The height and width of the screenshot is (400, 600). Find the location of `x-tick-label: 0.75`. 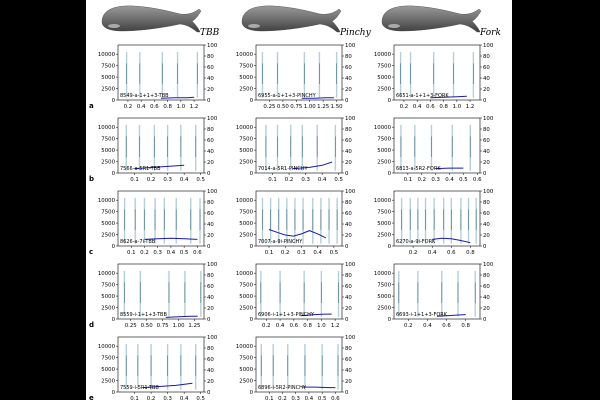

x-tick-label: 0.75 is located at coordinates (163, 326).